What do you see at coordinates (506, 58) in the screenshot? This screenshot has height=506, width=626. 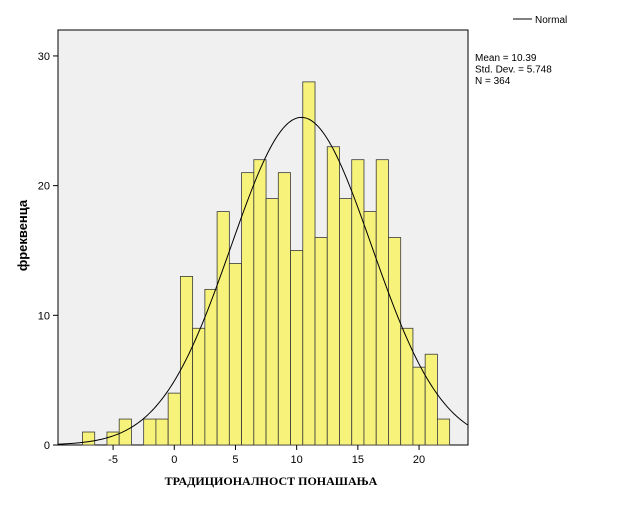 I see `stat-mean: Mean = 10.39` at bounding box center [506, 58].